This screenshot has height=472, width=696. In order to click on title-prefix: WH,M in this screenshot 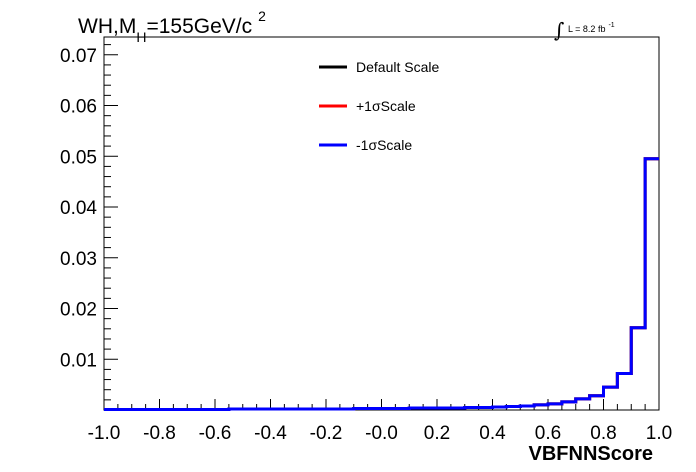, I will do `click(107, 26)`.